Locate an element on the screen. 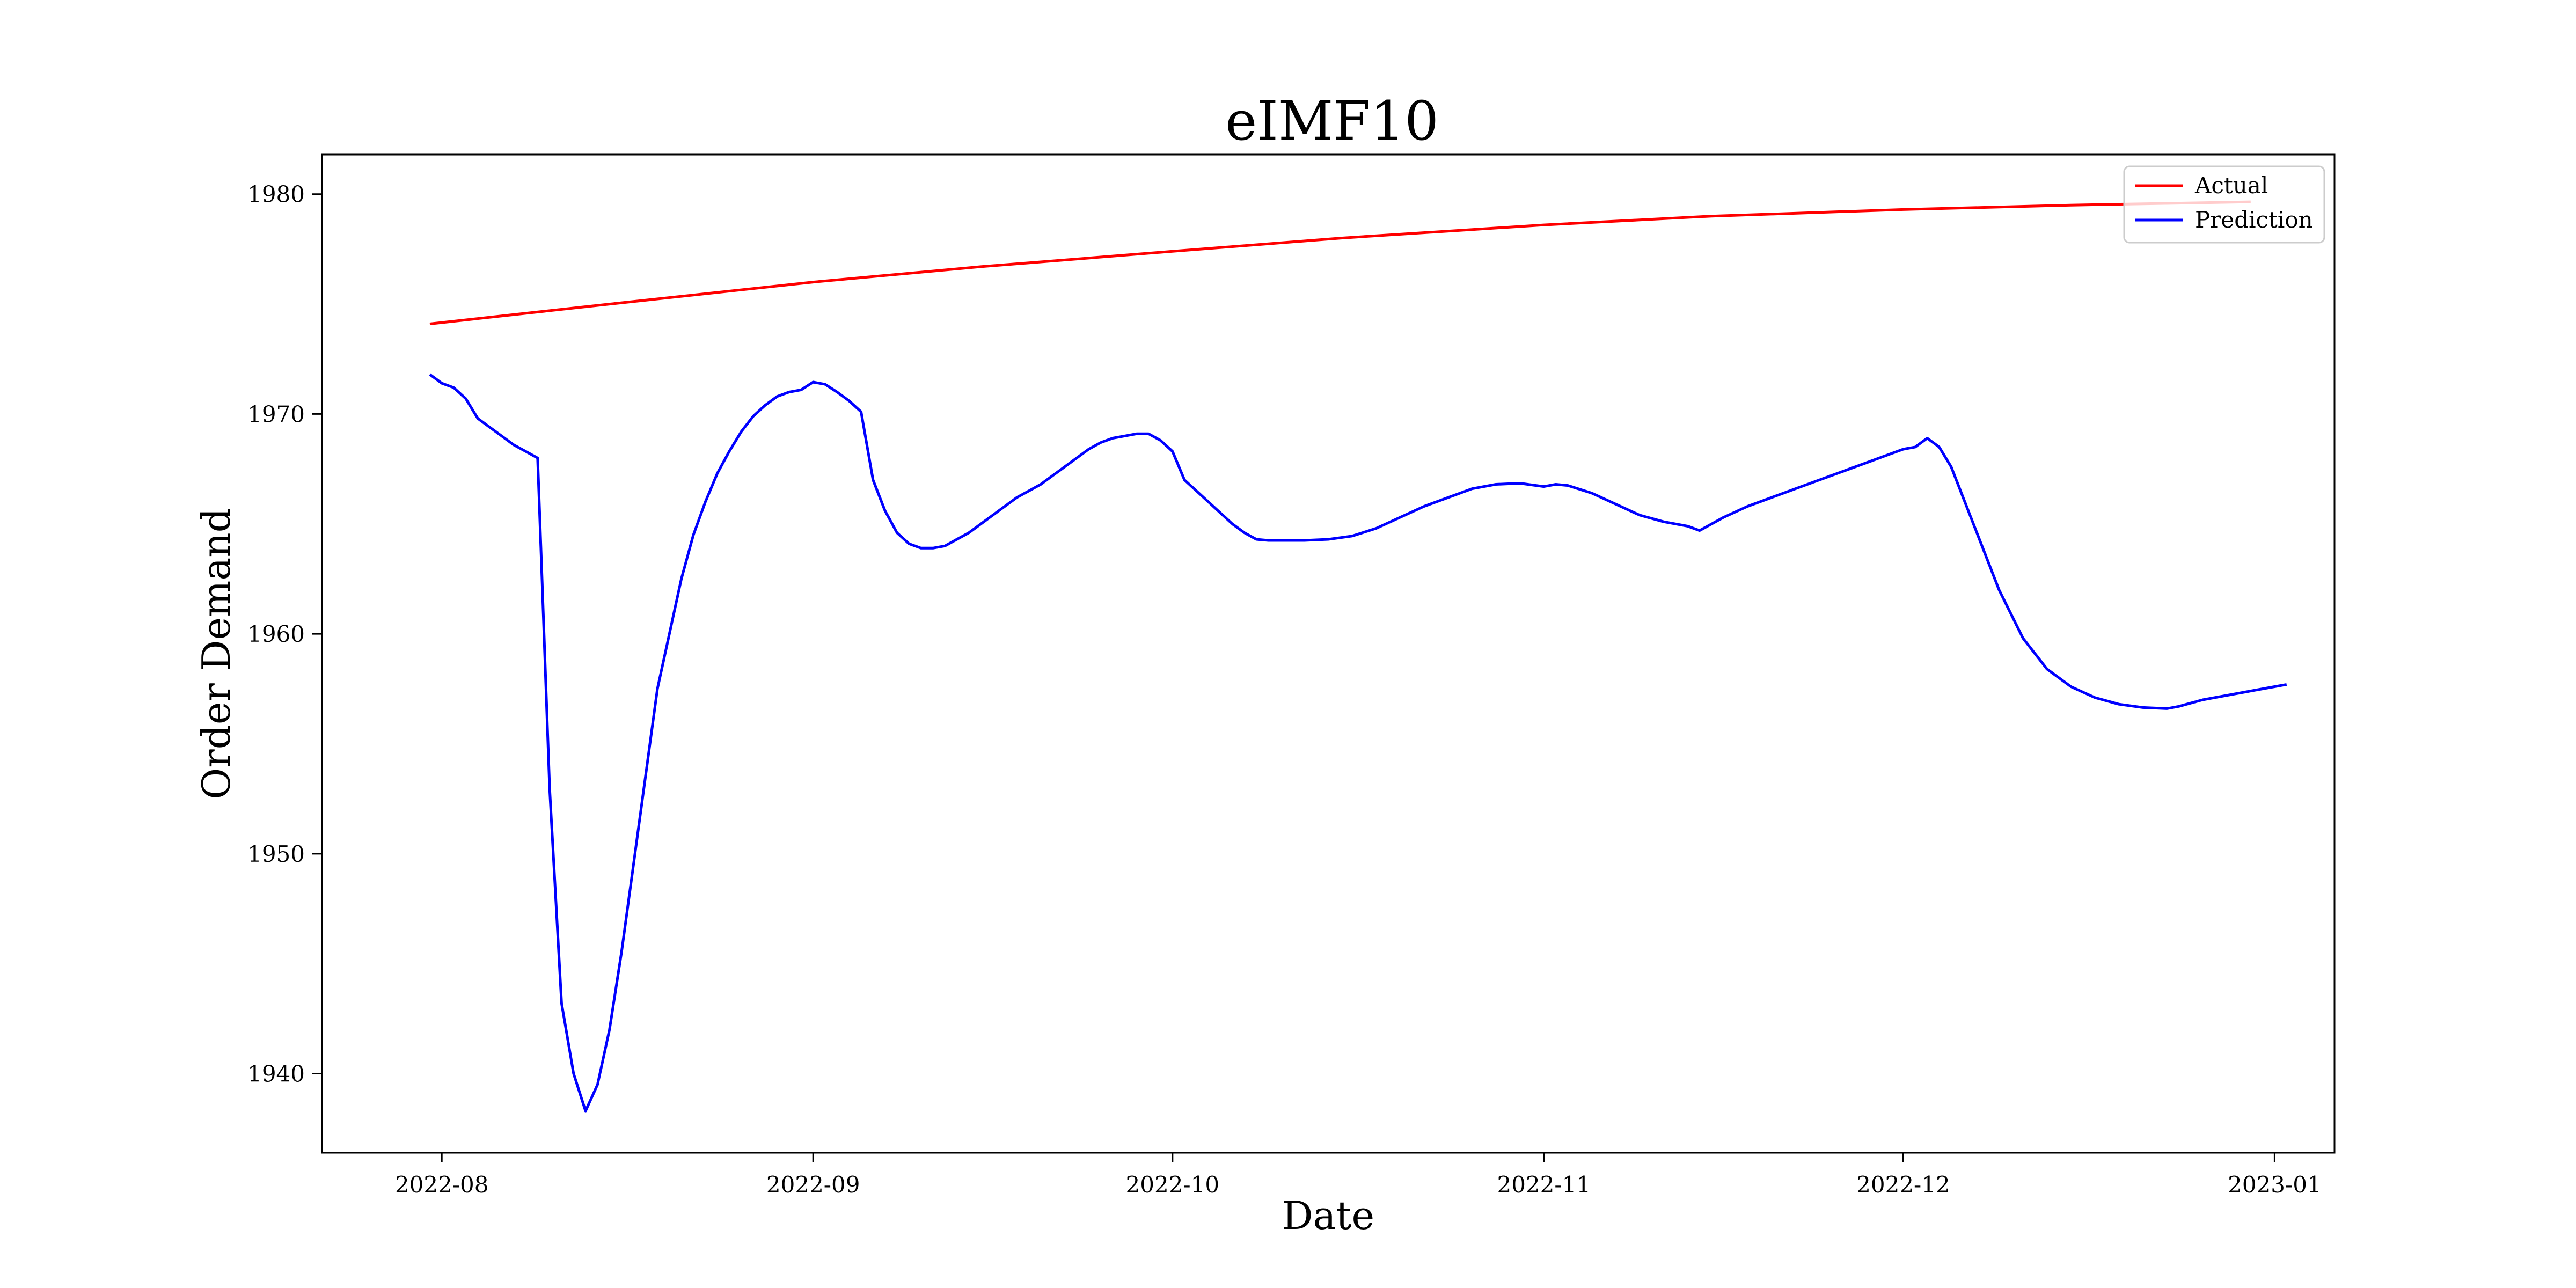  legend: Actual Prediction is located at coordinates (2224, 204).